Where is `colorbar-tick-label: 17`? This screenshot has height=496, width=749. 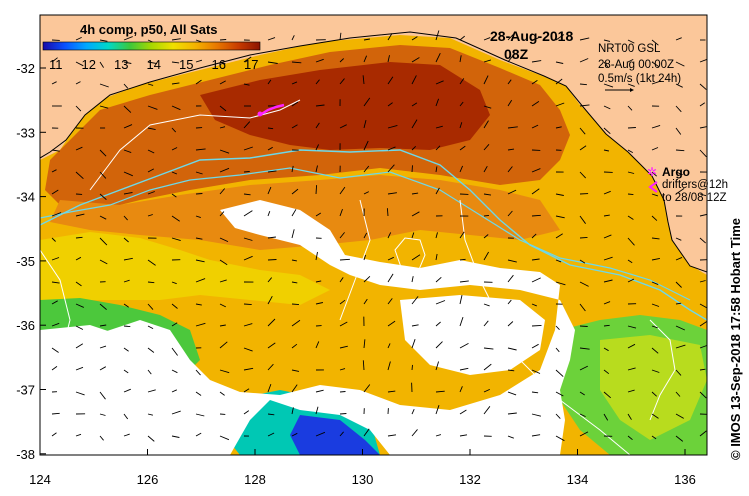
colorbar-tick-label: 17 is located at coordinates (251, 64).